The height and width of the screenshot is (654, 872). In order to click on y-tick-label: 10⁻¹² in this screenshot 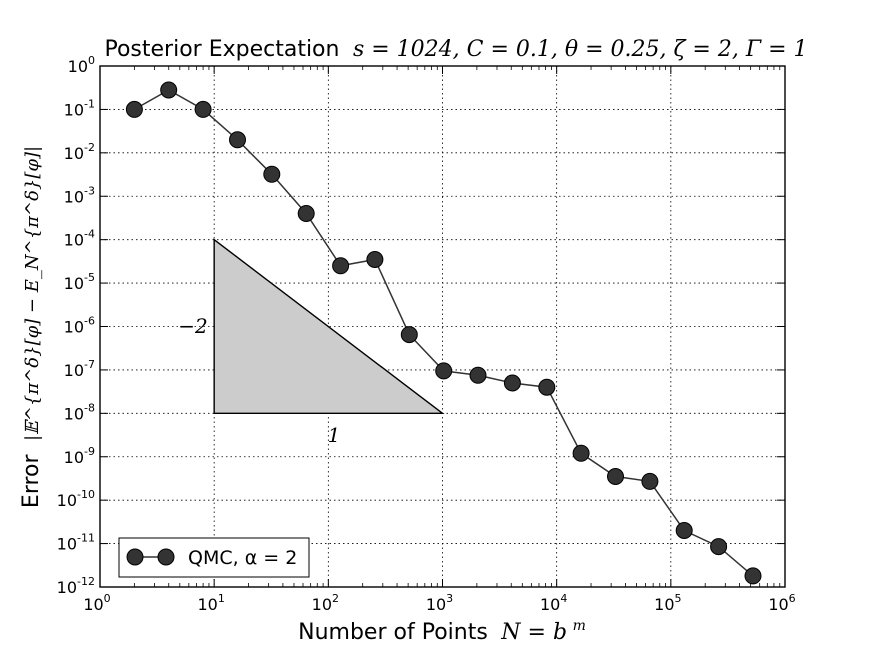, I will do `click(76, 586)`.